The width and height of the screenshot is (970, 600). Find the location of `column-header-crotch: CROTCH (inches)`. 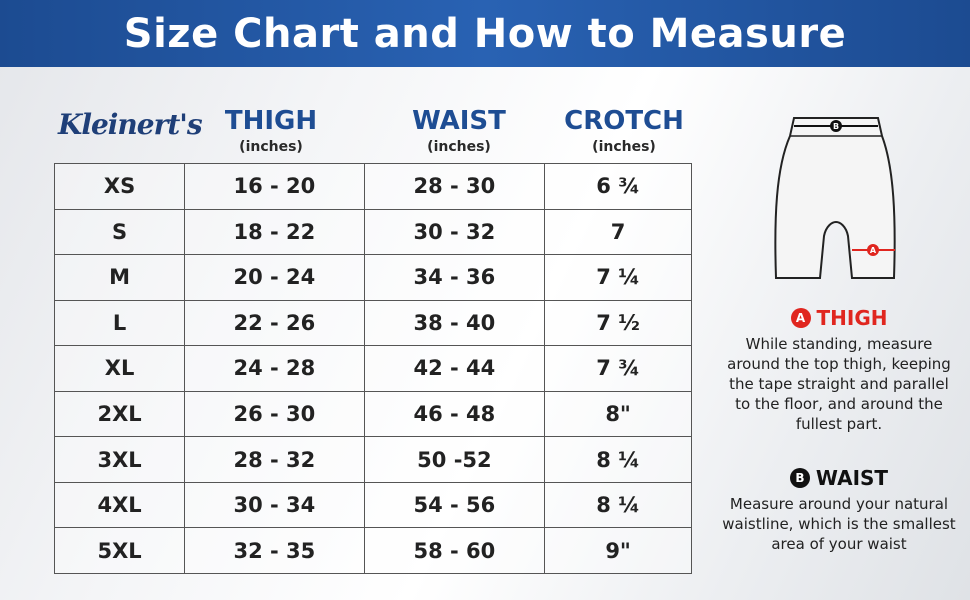

column-header-crotch: CROTCH (inches) is located at coordinates (624, 132).